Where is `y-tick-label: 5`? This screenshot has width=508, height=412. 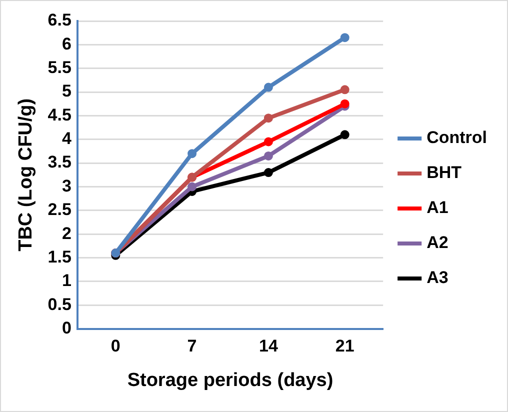 y-tick-label: 5 is located at coordinates (67, 91).